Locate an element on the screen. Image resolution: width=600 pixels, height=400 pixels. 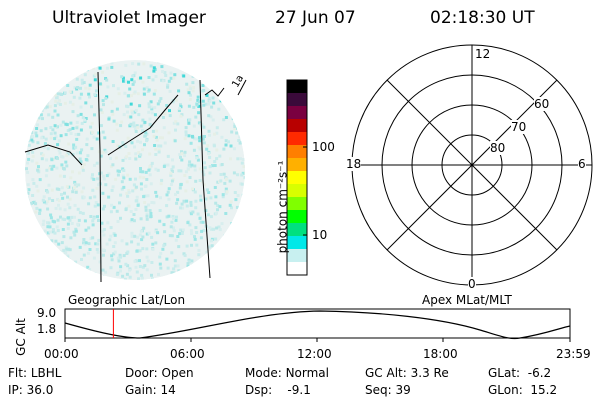
date-label: 27 Jun 07 is located at coordinates (315, 18).